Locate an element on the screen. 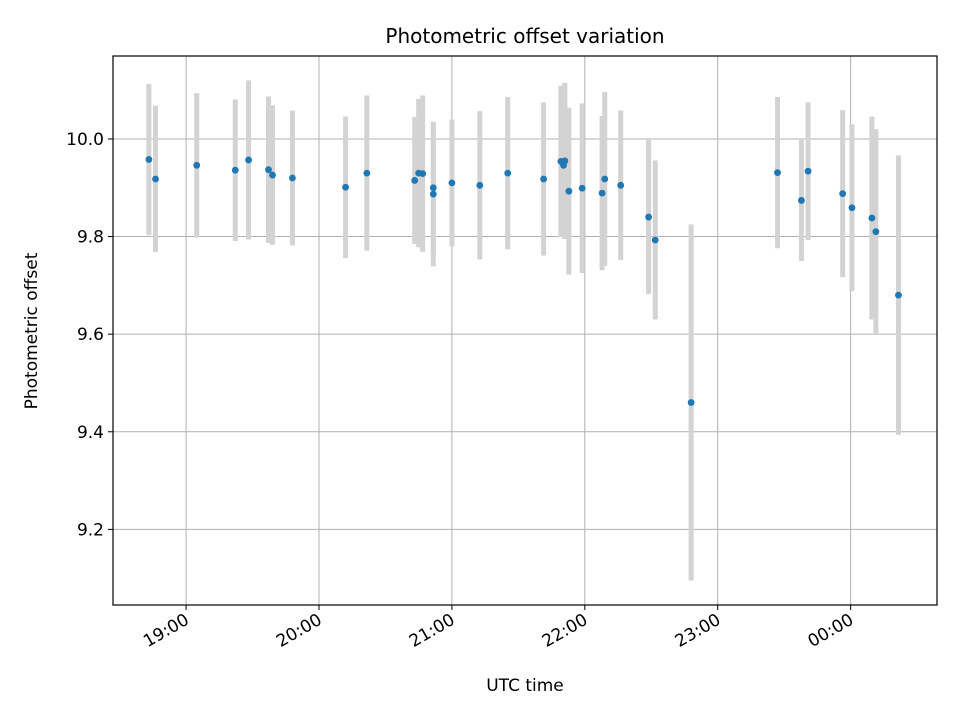 The height and width of the screenshot is (720, 960). x-axis-label: UTC time is located at coordinates (525, 686).